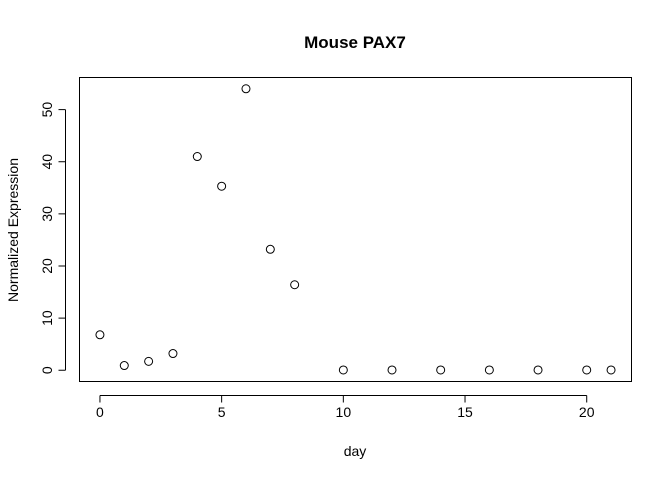  What do you see at coordinates (222, 412) in the screenshot?
I see `x-tick-label: 5` at bounding box center [222, 412].